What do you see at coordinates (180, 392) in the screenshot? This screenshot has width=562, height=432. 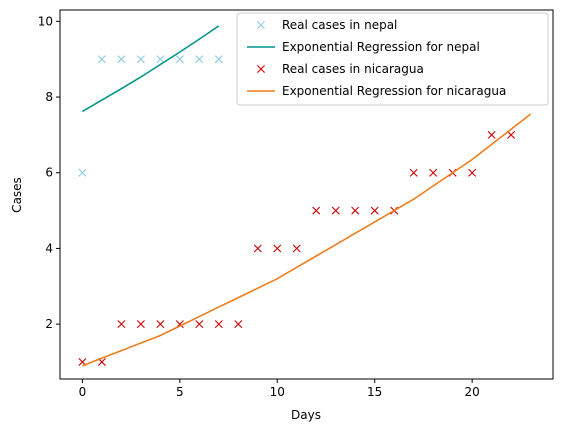 I see `x-tick-label-1: 5` at bounding box center [180, 392].